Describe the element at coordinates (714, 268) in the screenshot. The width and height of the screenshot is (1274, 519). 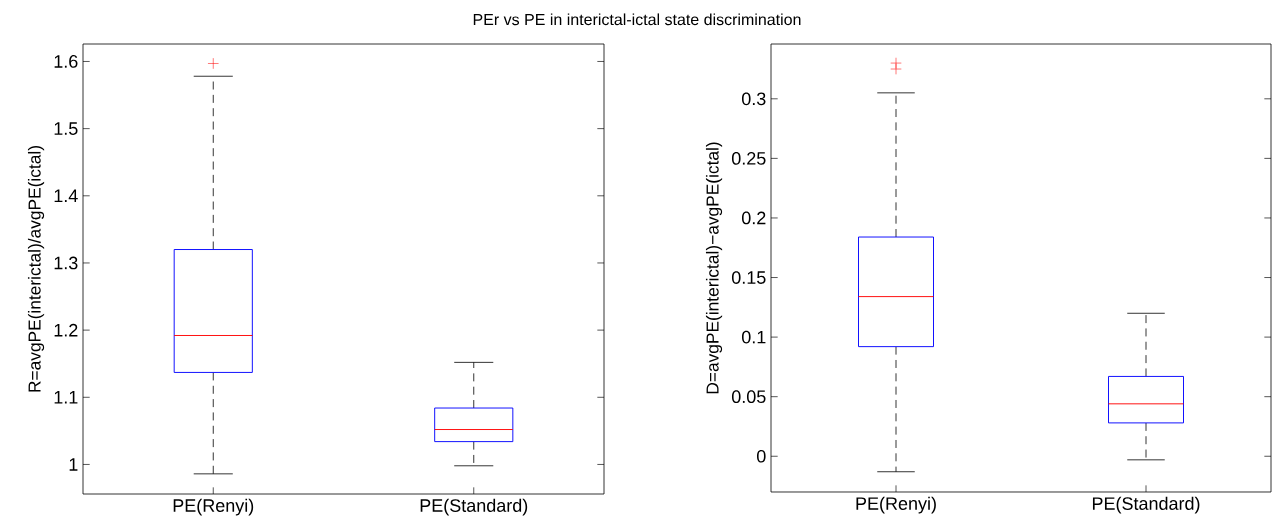
I see `y-axis-title: D=avgPE(interictal)−avgPE(ictal)` at that location.